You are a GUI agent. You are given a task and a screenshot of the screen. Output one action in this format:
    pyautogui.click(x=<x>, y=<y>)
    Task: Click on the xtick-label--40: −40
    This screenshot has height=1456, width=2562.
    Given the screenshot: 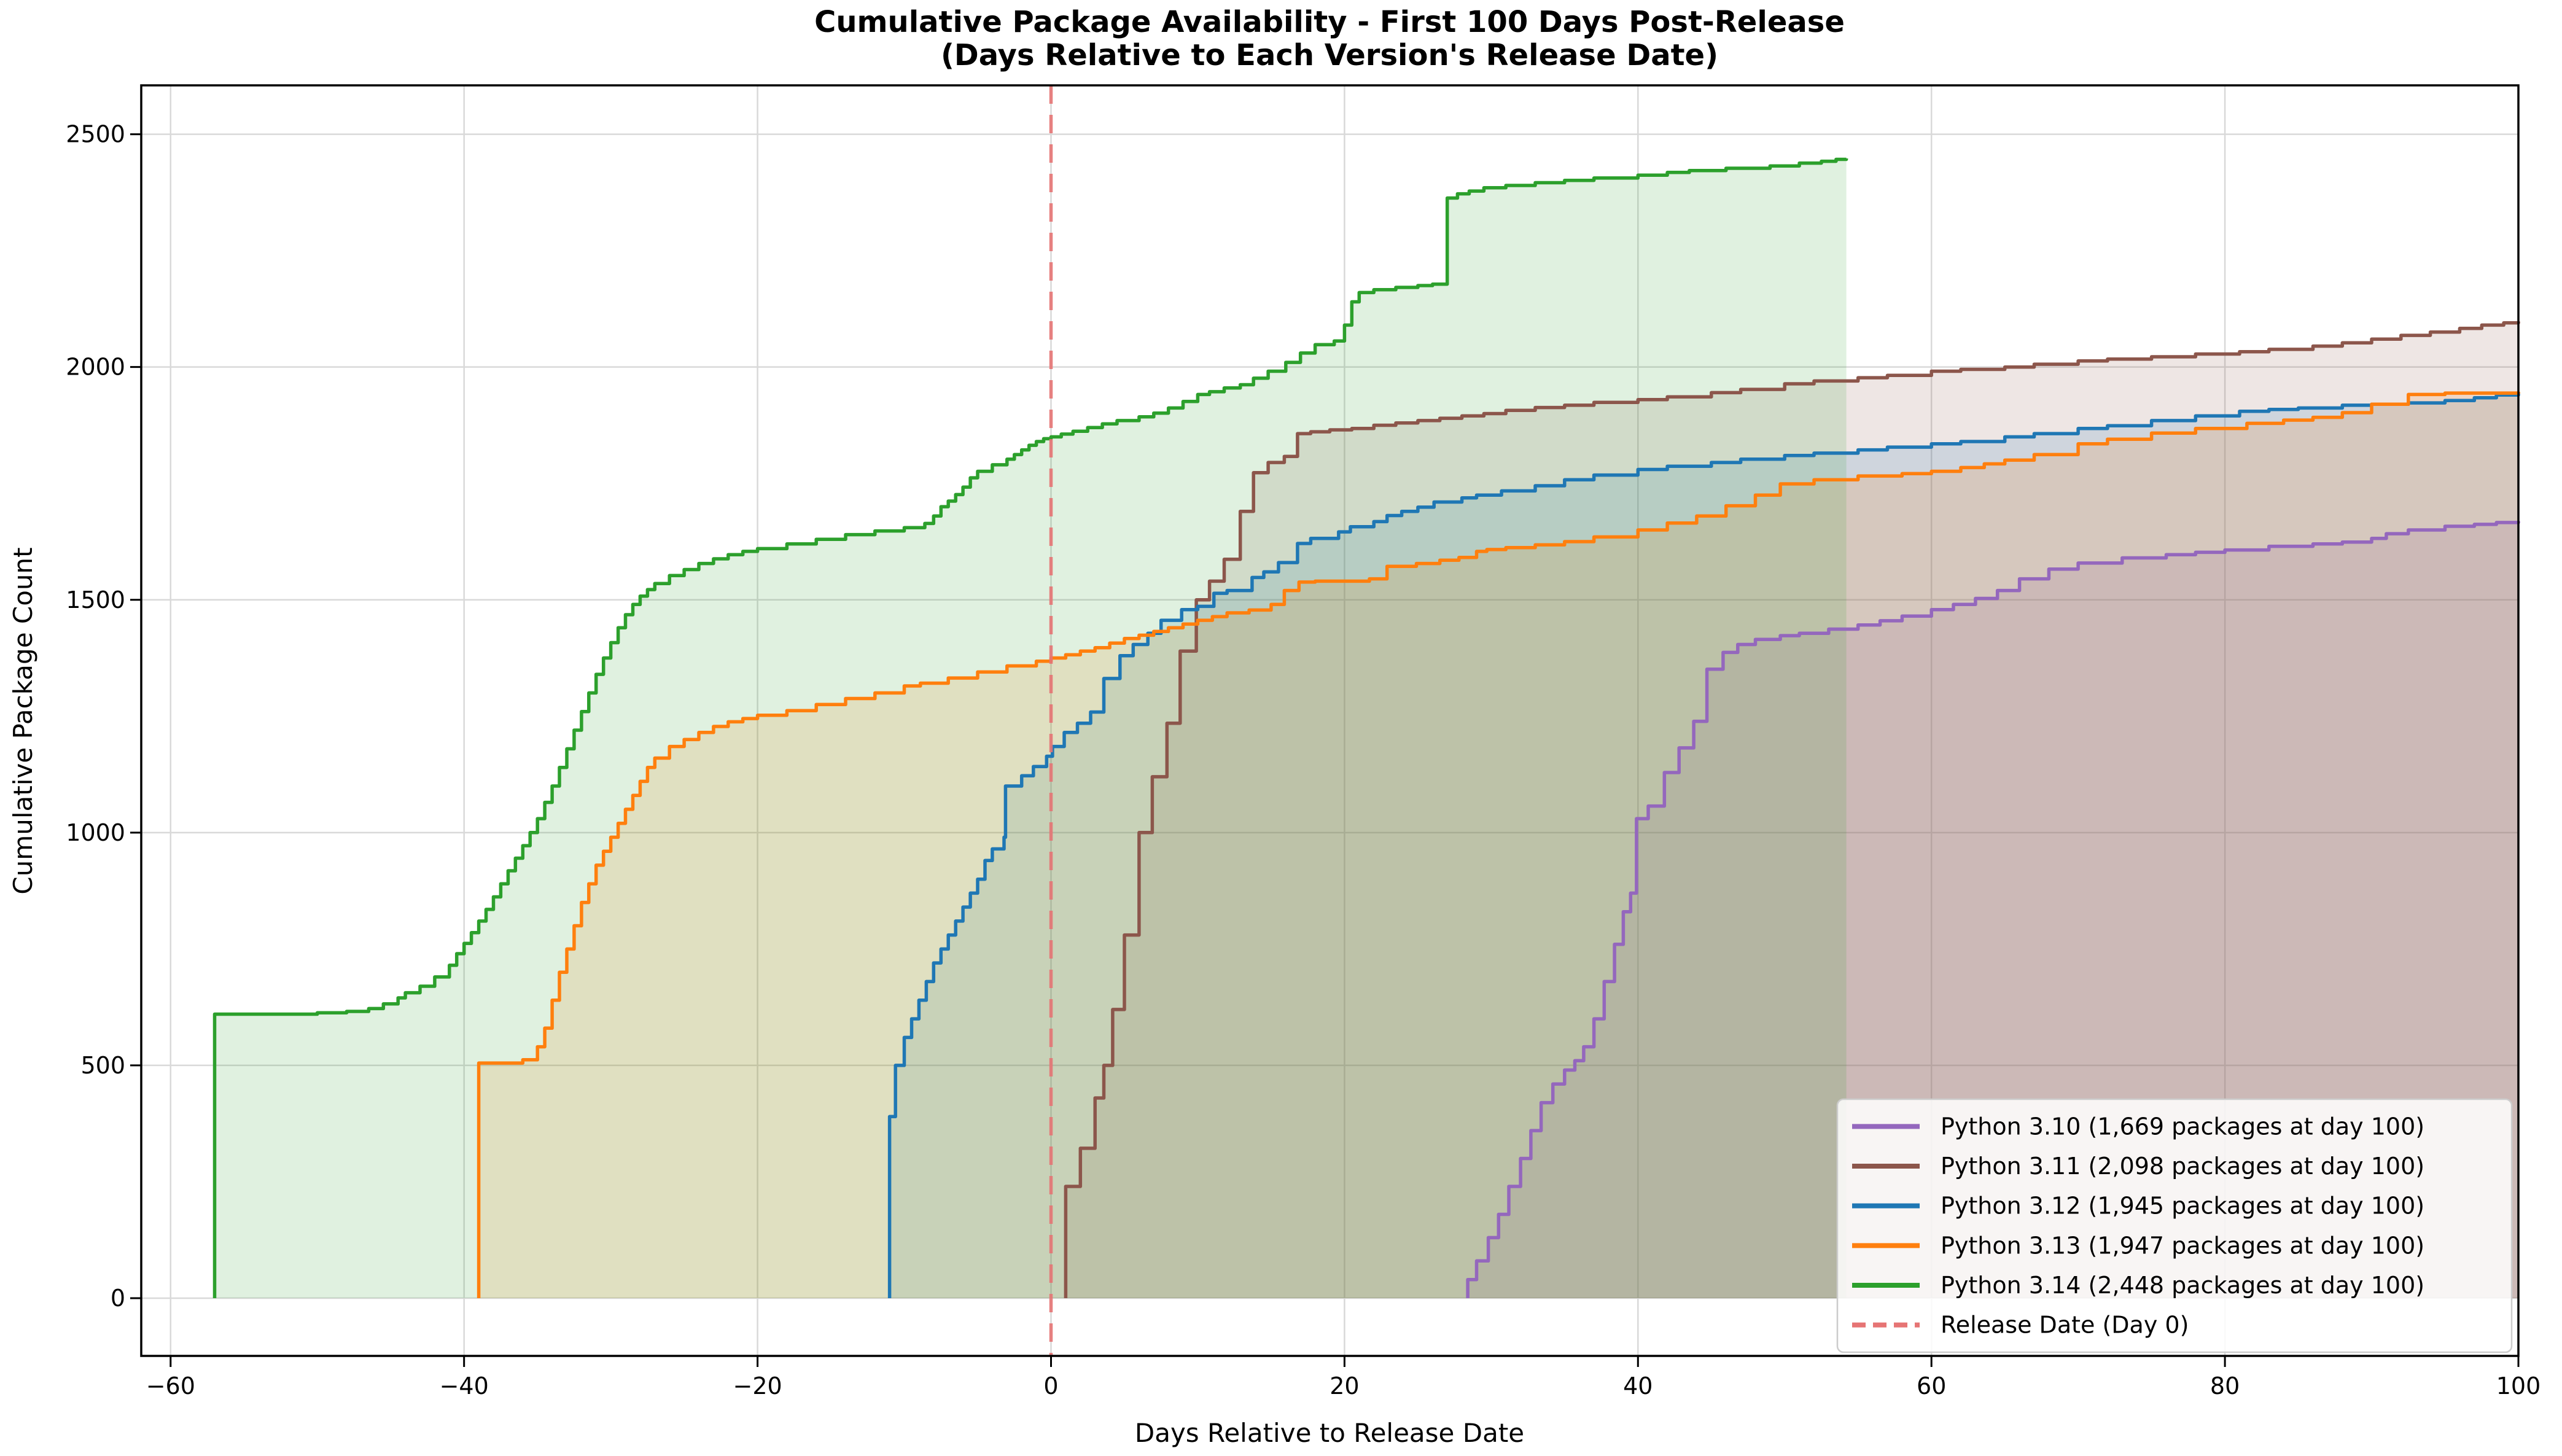 What is the action you would take?
    pyautogui.click(x=464, y=1386)
    